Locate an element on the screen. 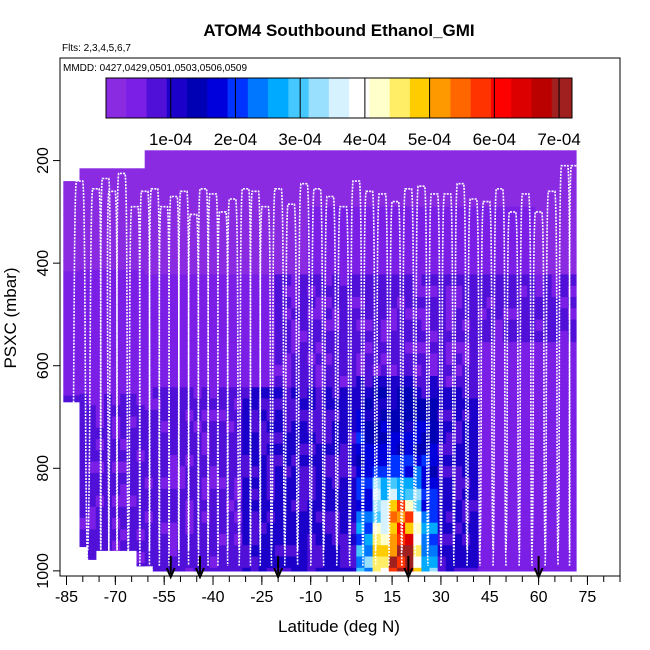 This screenshot has width=650, height=650. colorbar-segment is located at coordinates (400, 98).